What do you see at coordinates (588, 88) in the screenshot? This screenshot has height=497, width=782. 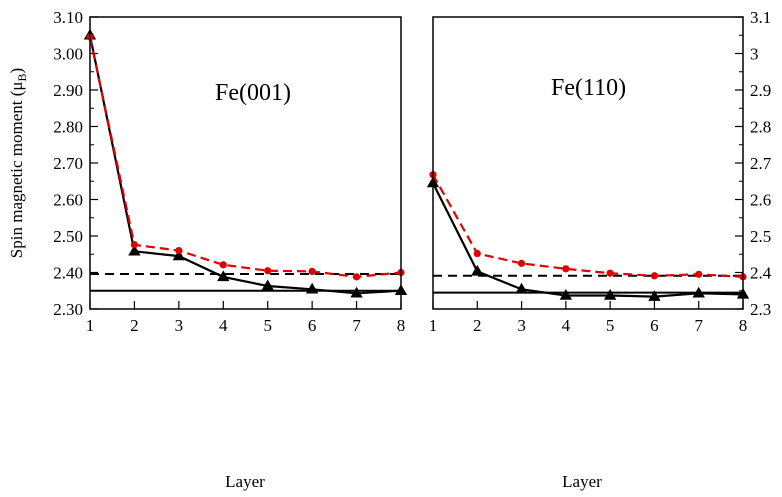 I see `panel-fe110-title: Fe(110)` at bounding box center [588, 88].